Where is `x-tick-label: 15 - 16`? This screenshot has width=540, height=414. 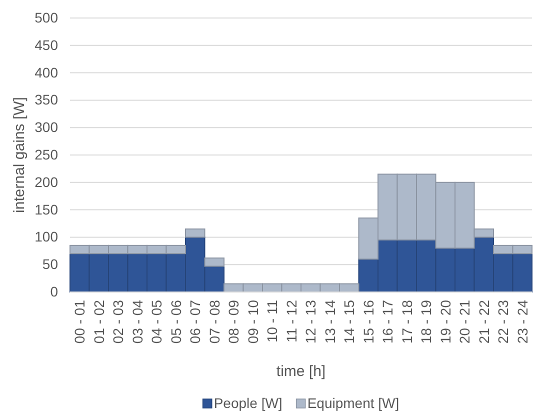 x-tick-label: 15 - 16 is located at coordinates (368, 322).